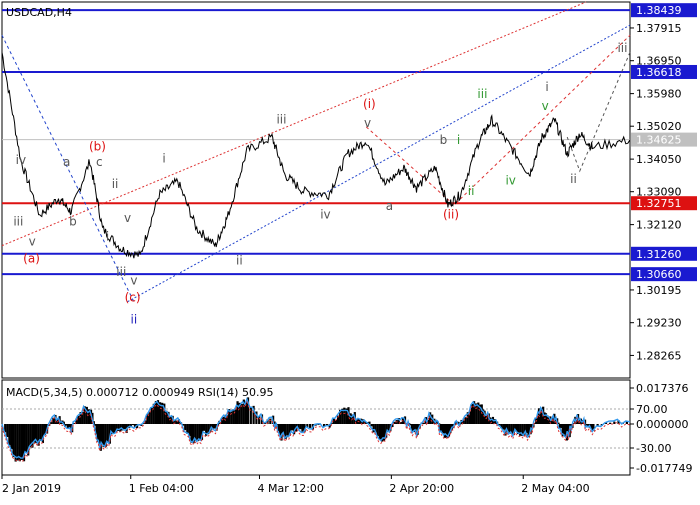 The image size is (700, 505). I want to click on price-tick-label: 1.33090, so click(659, 192).